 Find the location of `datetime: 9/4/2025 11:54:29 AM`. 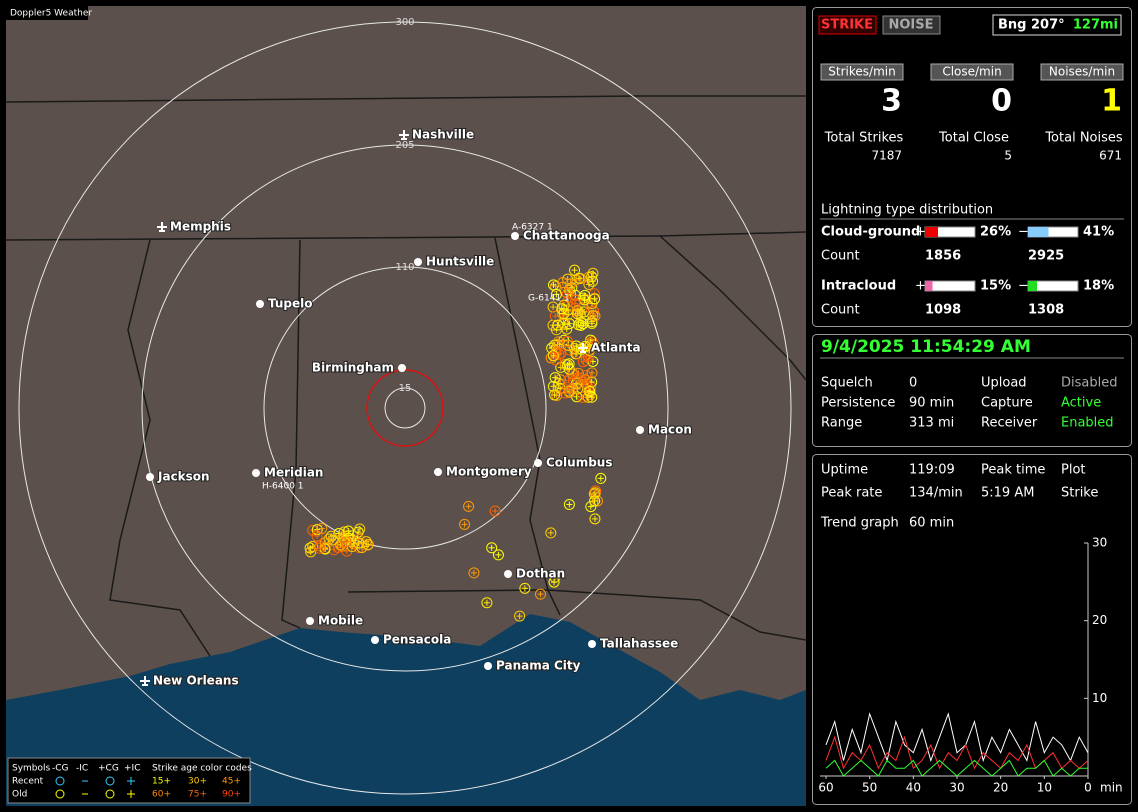

datetime: 9/4/2025 11:54:29 AM is located at coordinates (926, 347).